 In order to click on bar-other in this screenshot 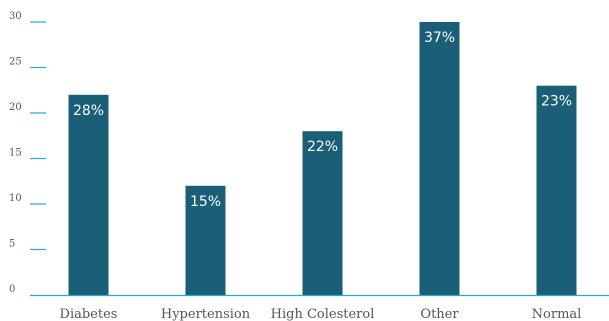, I will do `click(439, 158)`.